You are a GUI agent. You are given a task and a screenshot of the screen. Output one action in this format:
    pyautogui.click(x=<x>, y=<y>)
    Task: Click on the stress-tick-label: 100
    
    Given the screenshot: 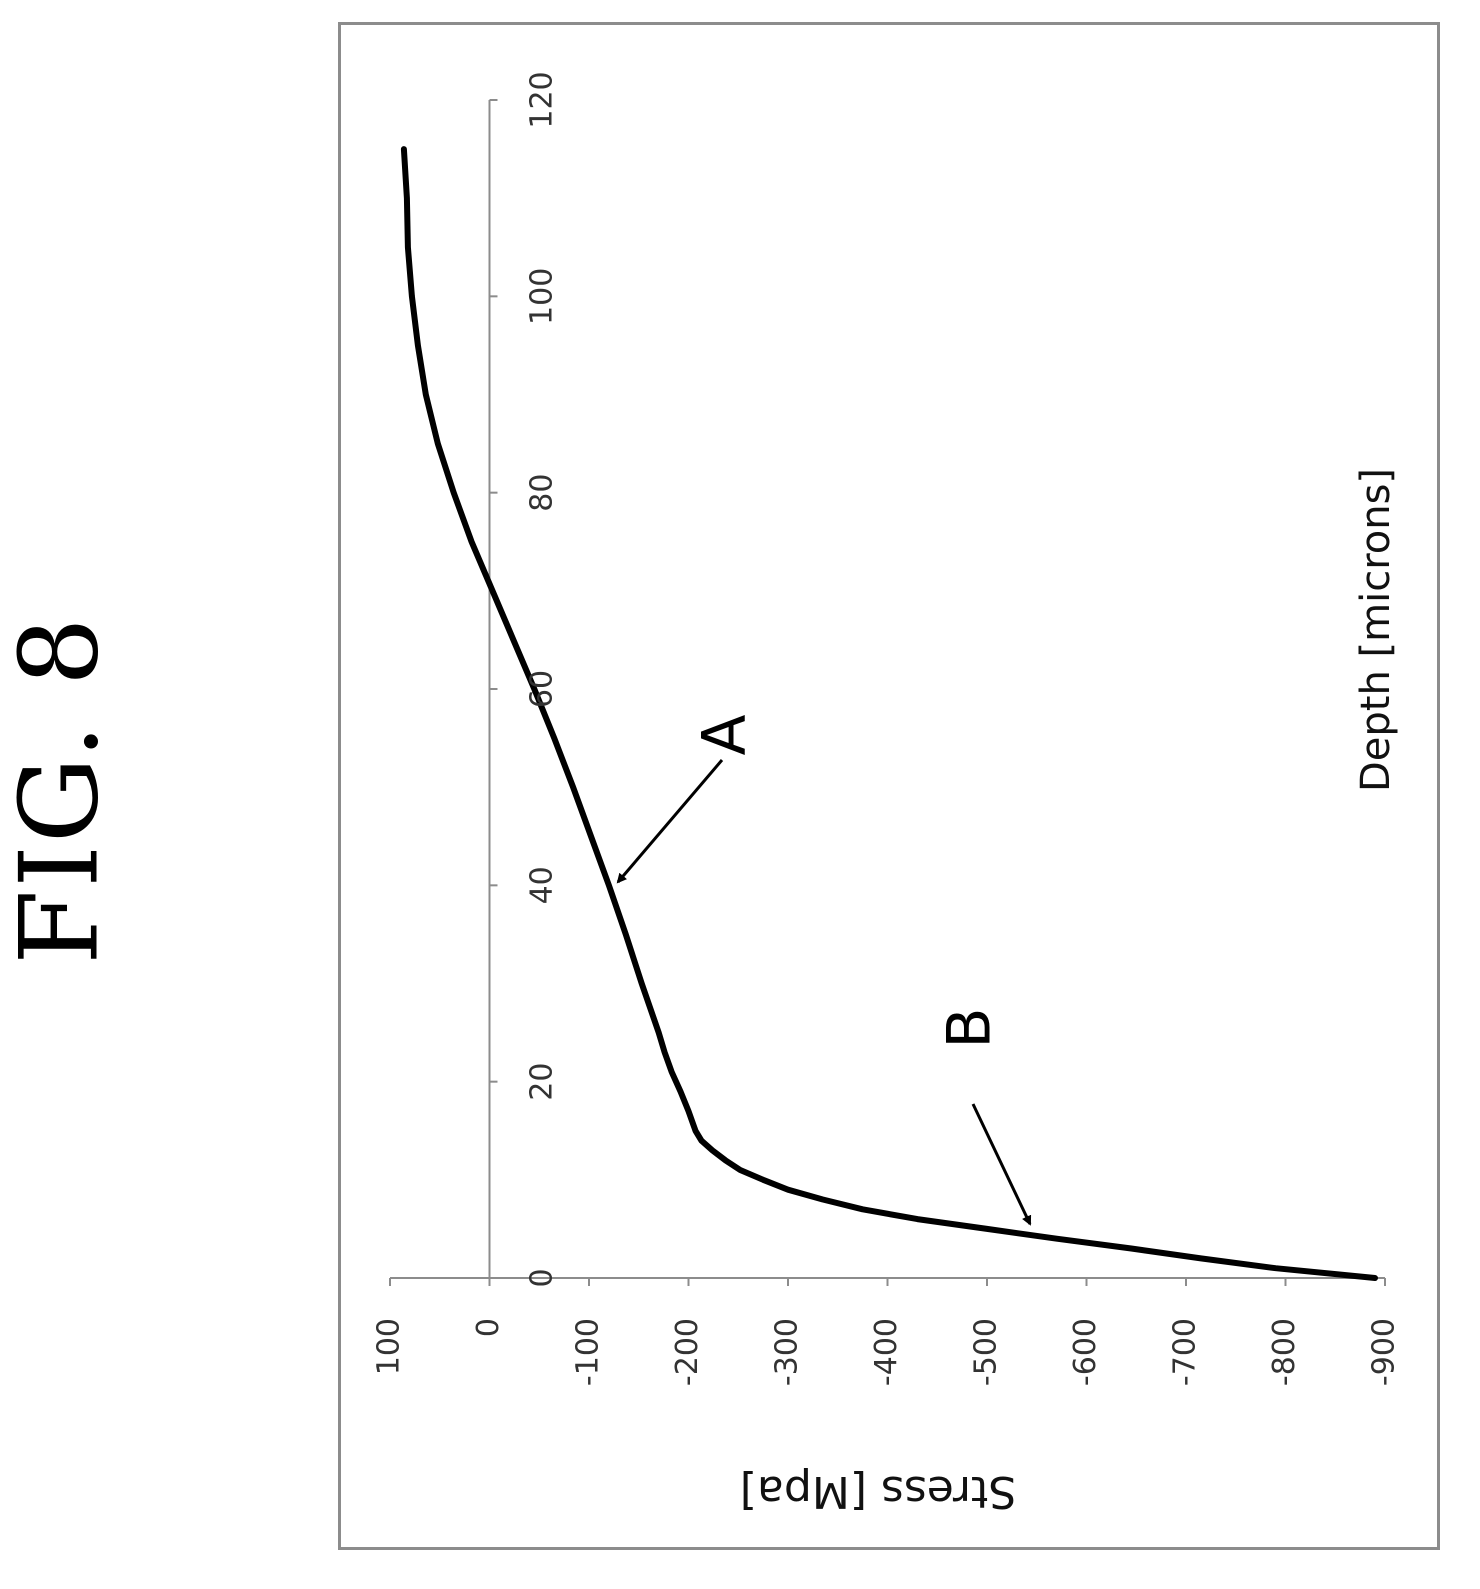 What is the action you would take?
    pyautogui.click(x=389, y=1346)
    